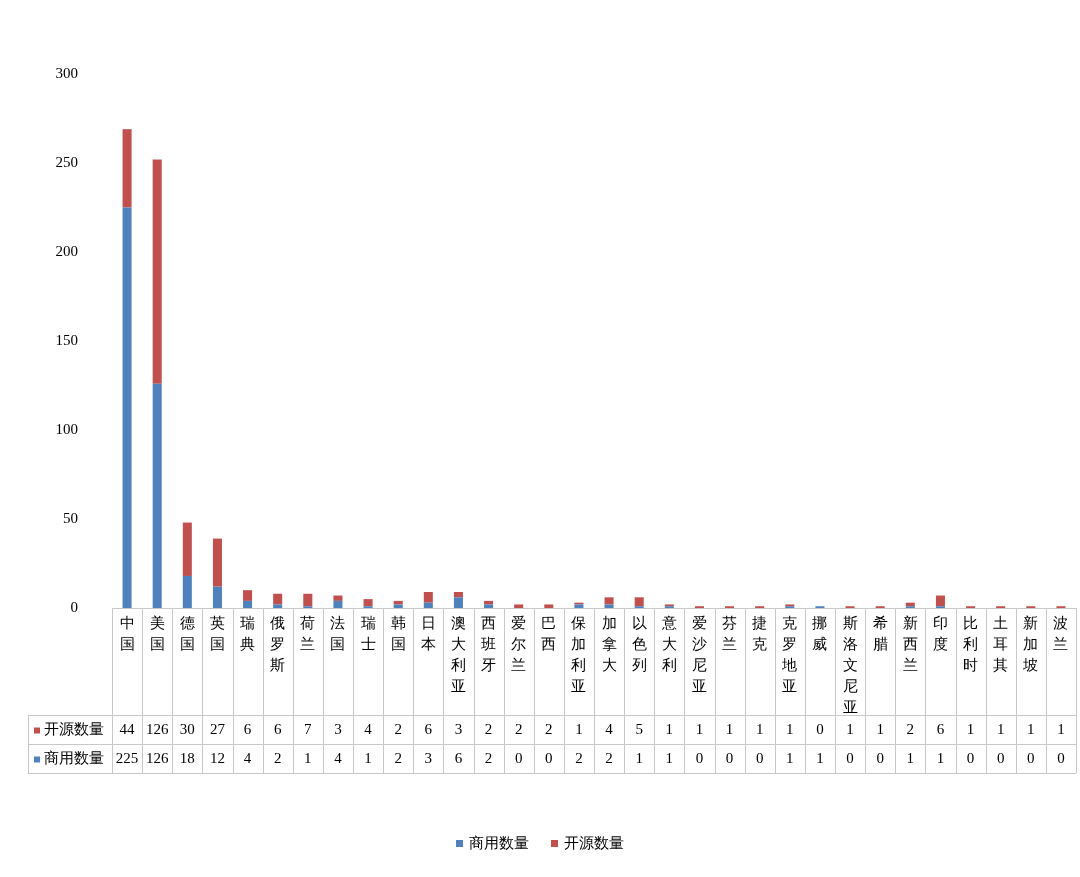  I want to click on x-tick-label: 斯洛文尼亚, so click(850, 664).